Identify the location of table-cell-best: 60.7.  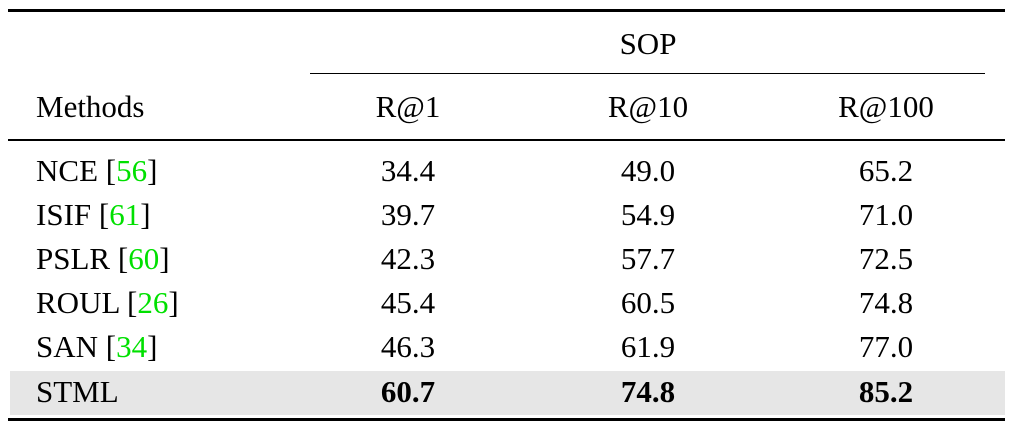
(408, 391).